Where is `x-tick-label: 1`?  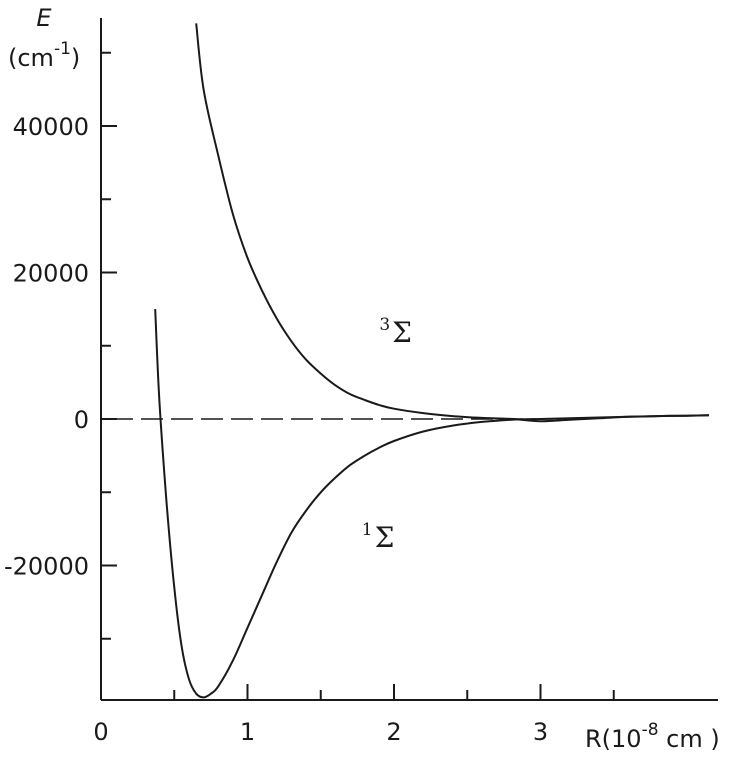
x-tick-label: 1 is located at coordinates (247, 732).